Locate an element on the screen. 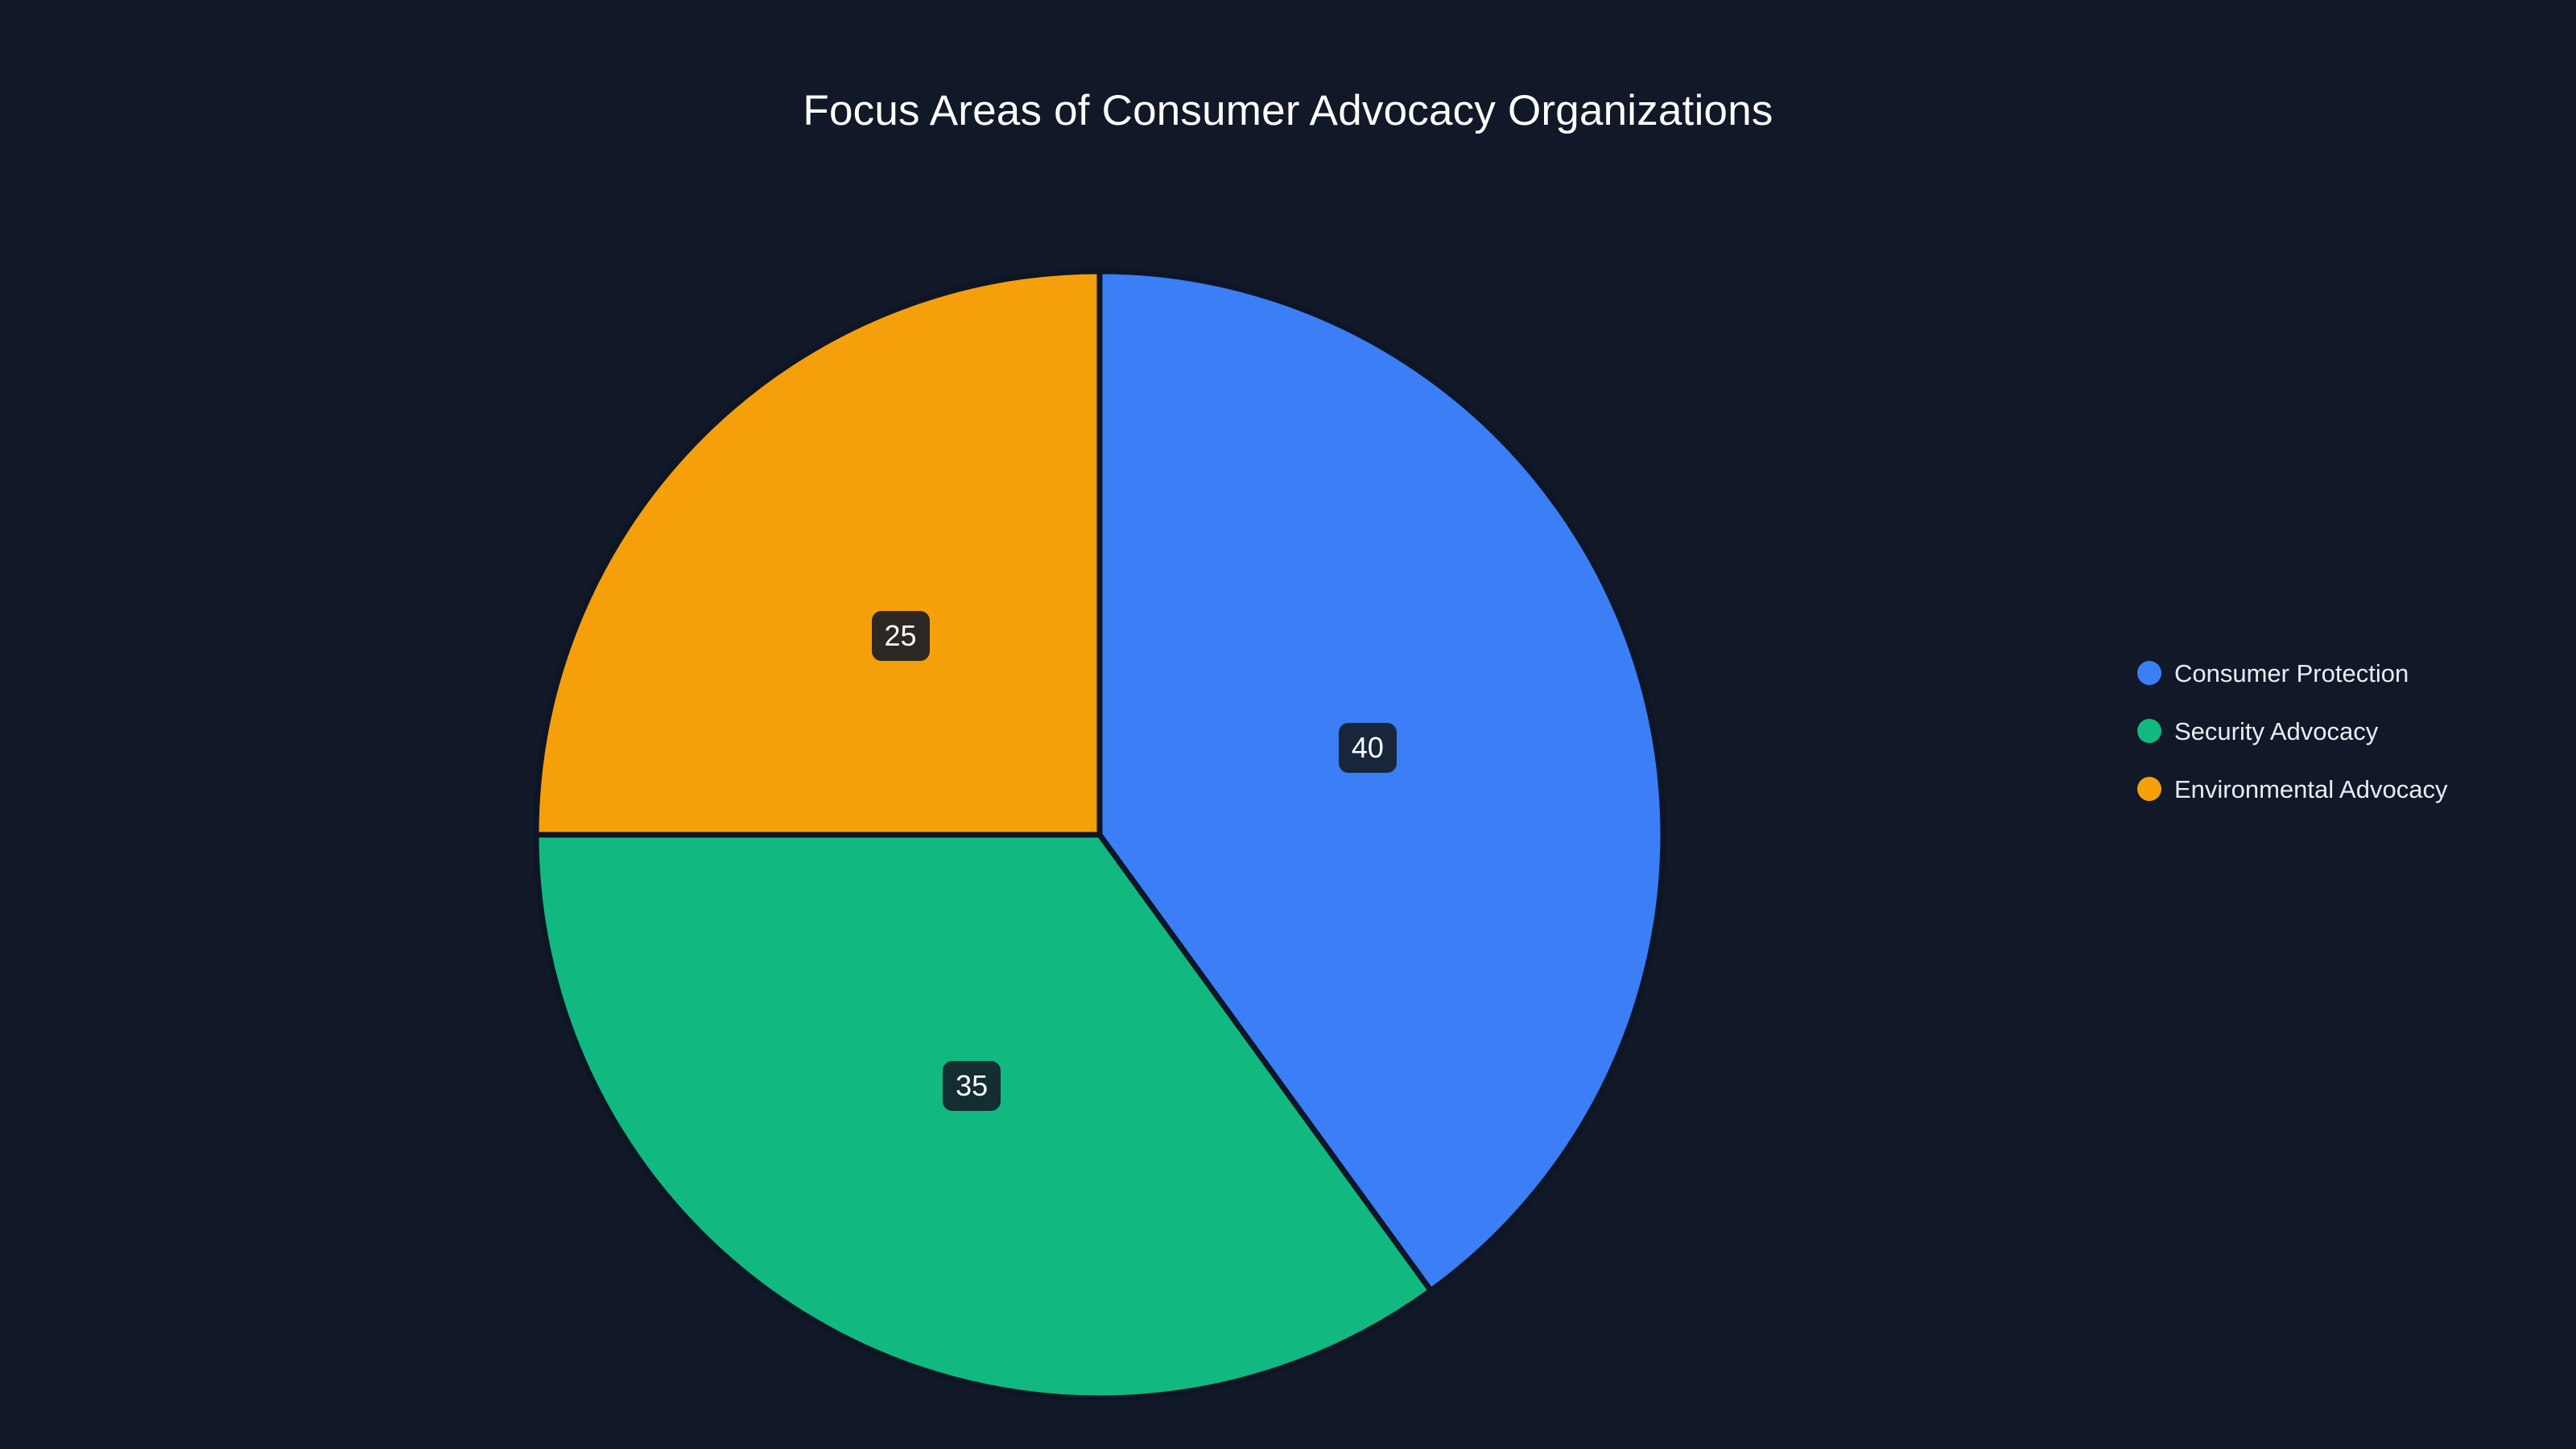  legend-item-consumer-protection: Consumer Protection is located at coordinates (2338, 673).